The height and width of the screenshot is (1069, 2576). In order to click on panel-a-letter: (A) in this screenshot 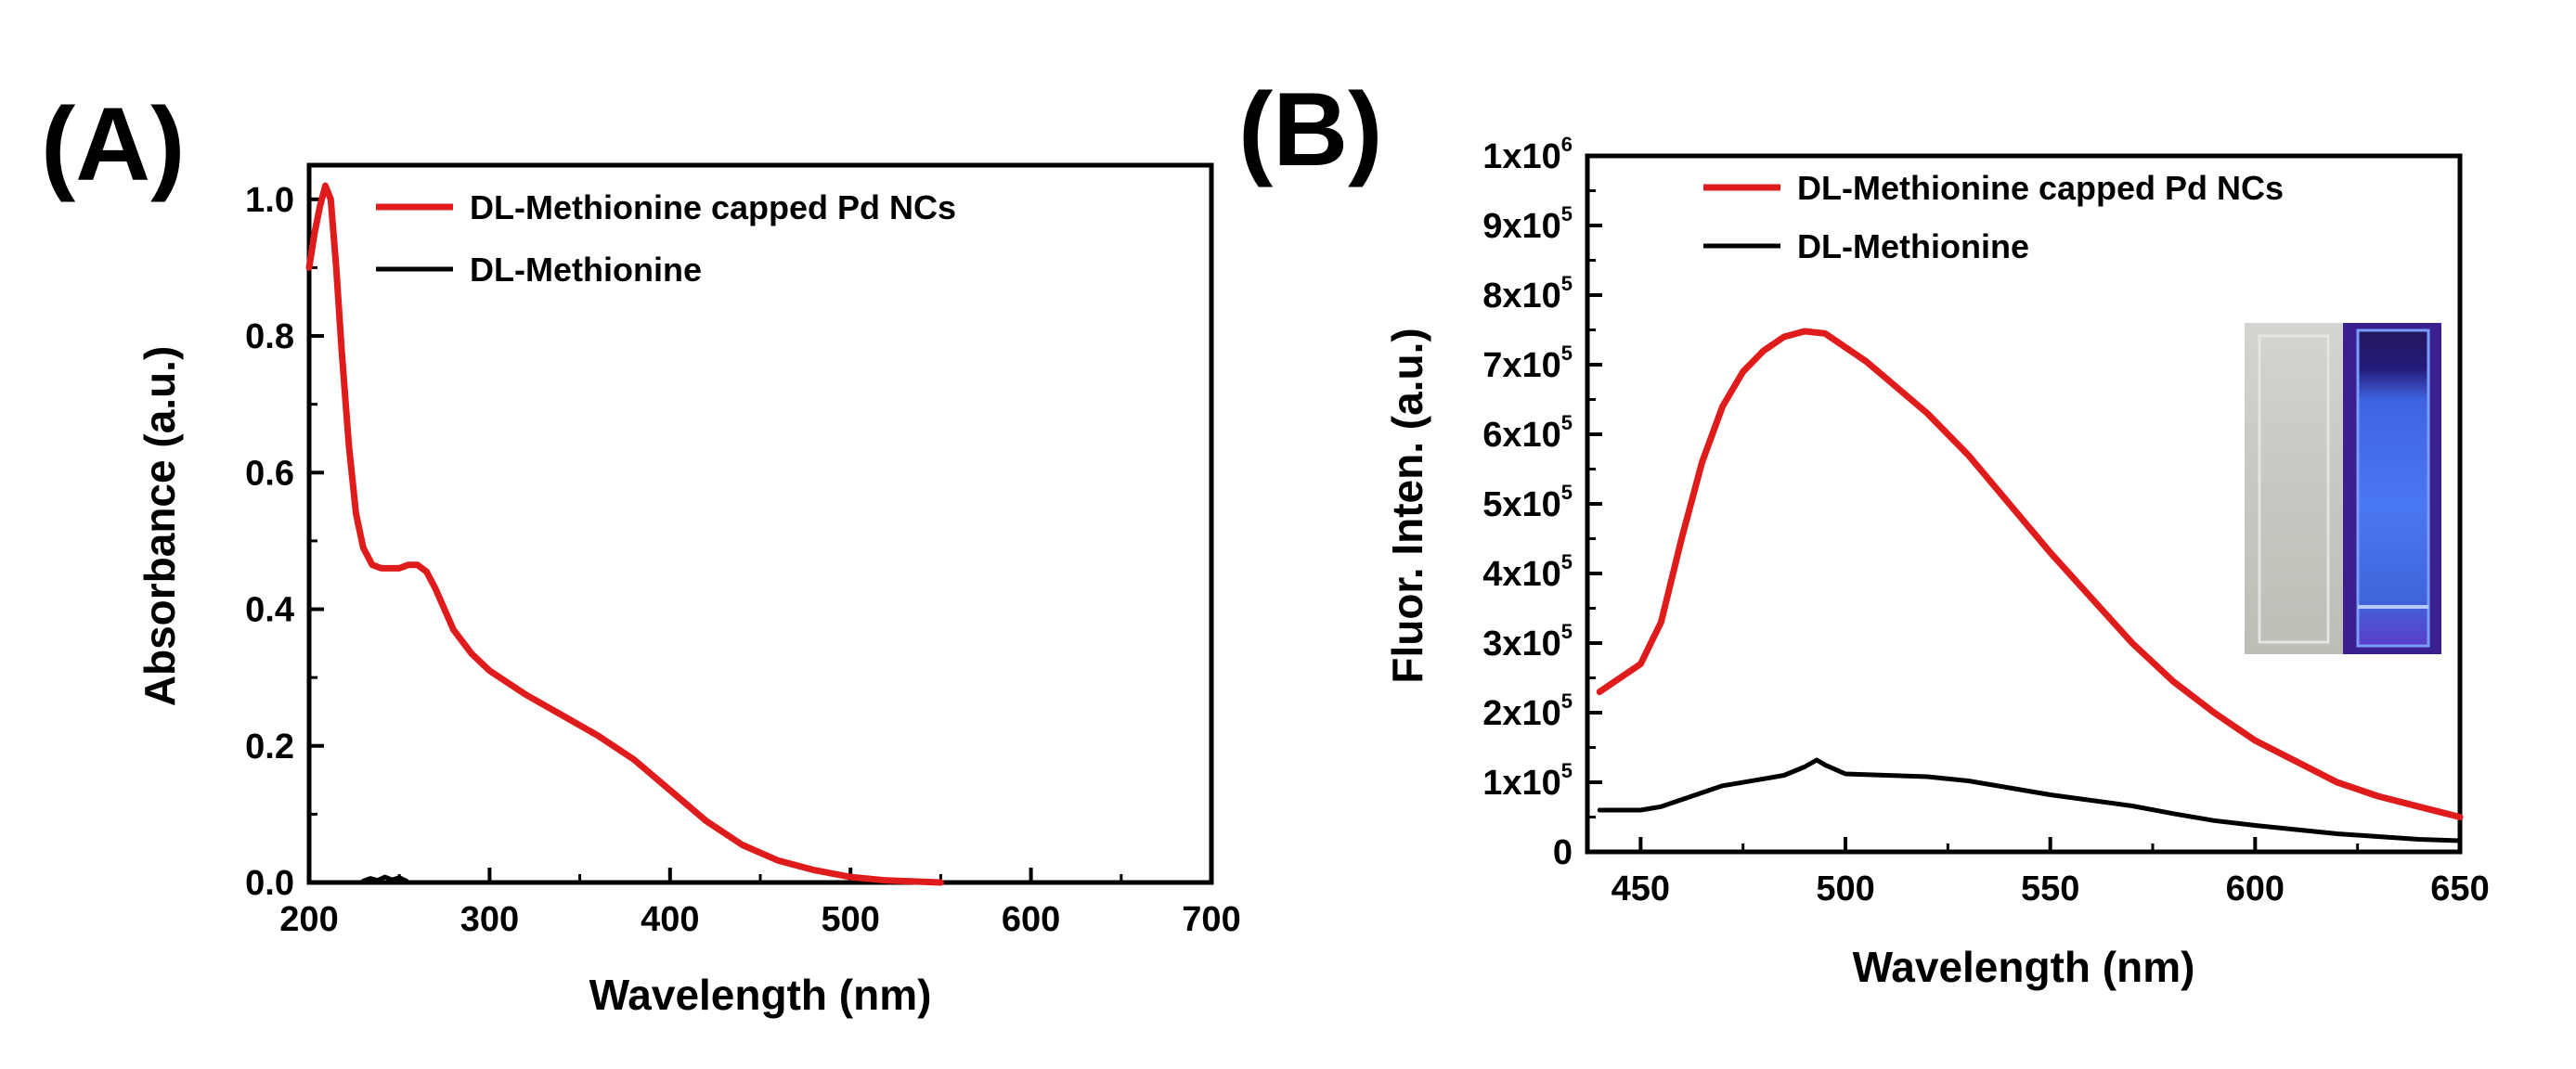, I will do `click(113, 144)`.